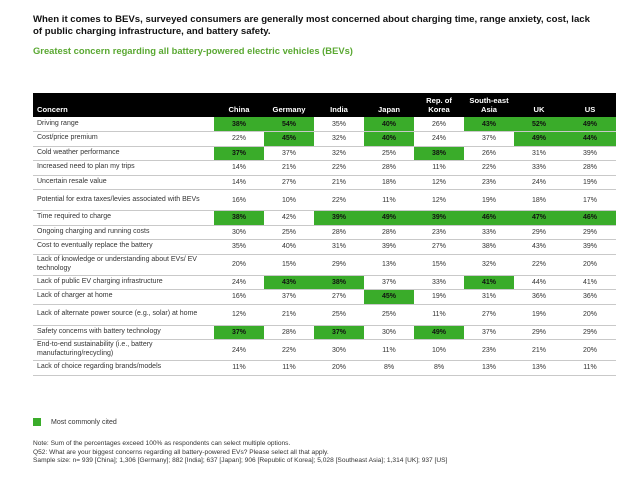  Describe the element at coordinates (239, 182) in the screenshot. I see `value-cell: 14%` at that location.